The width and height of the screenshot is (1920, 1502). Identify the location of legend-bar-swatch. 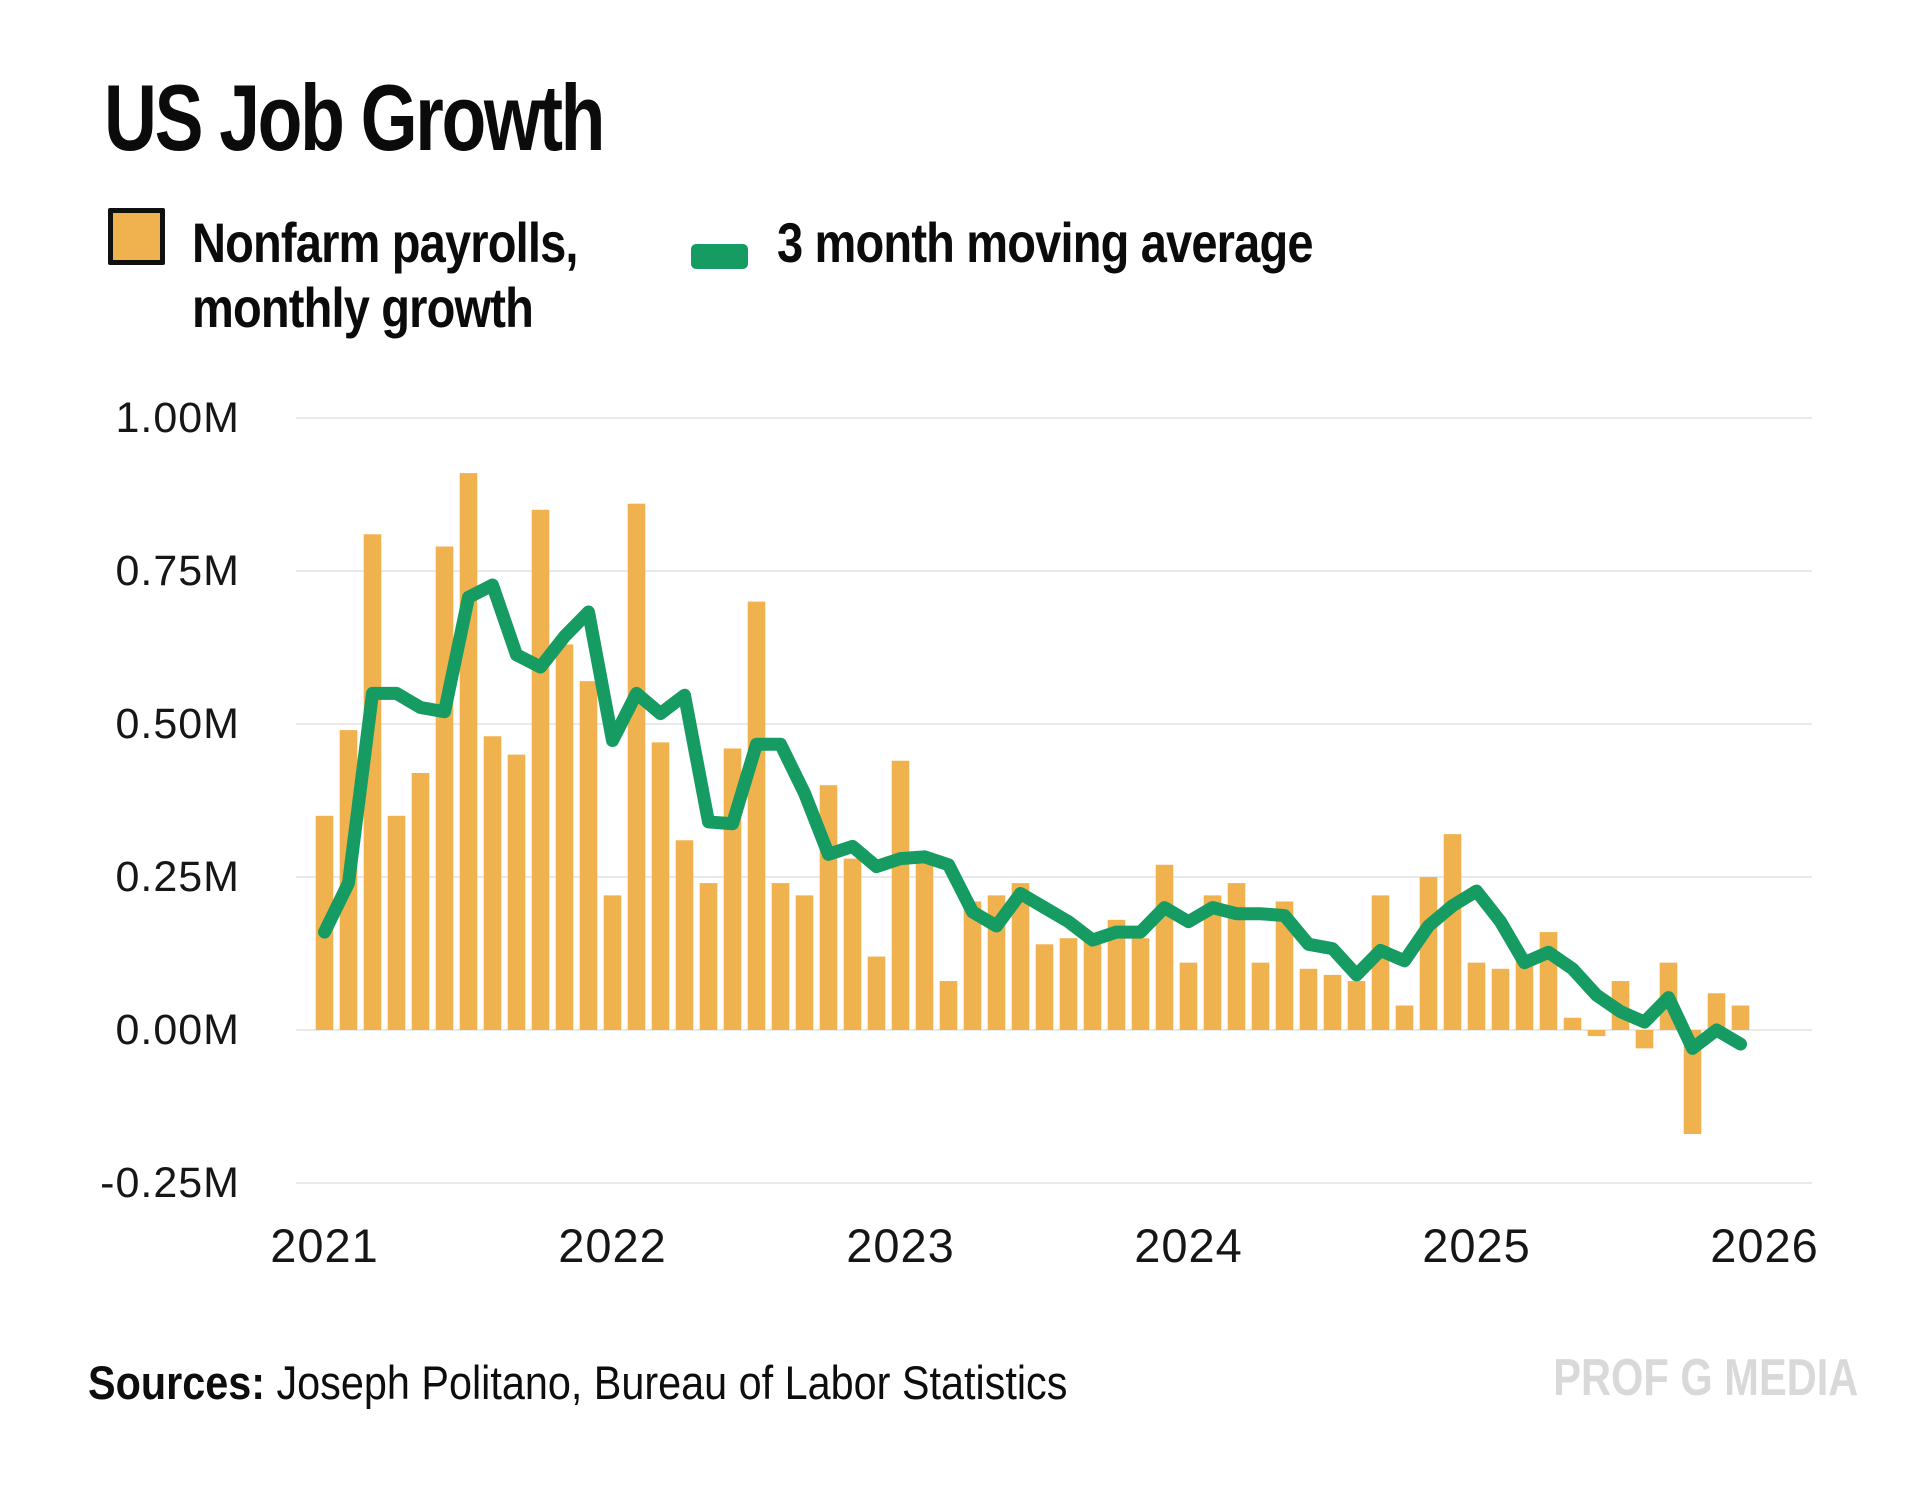
(136, 236).